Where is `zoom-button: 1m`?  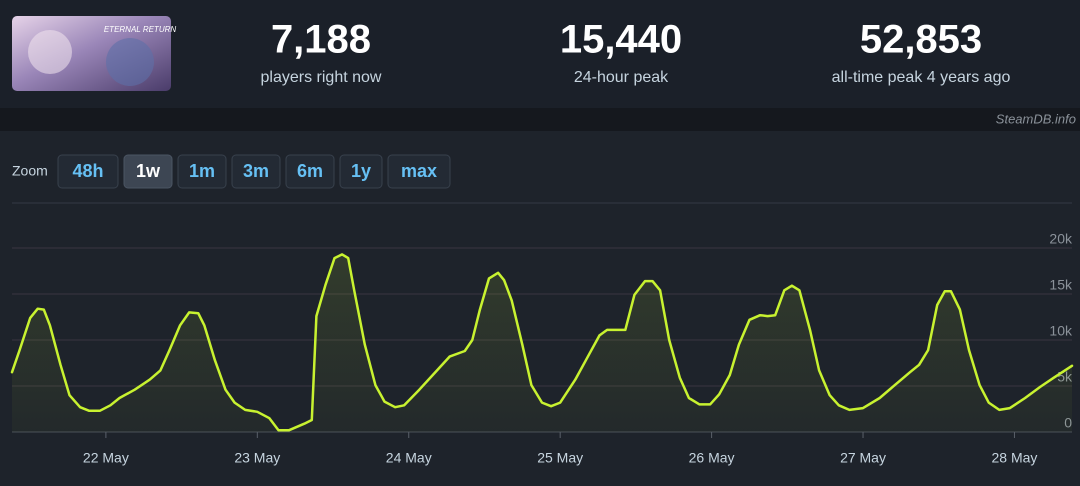 zoom-button: 1m is located at coordinates (202, 171).